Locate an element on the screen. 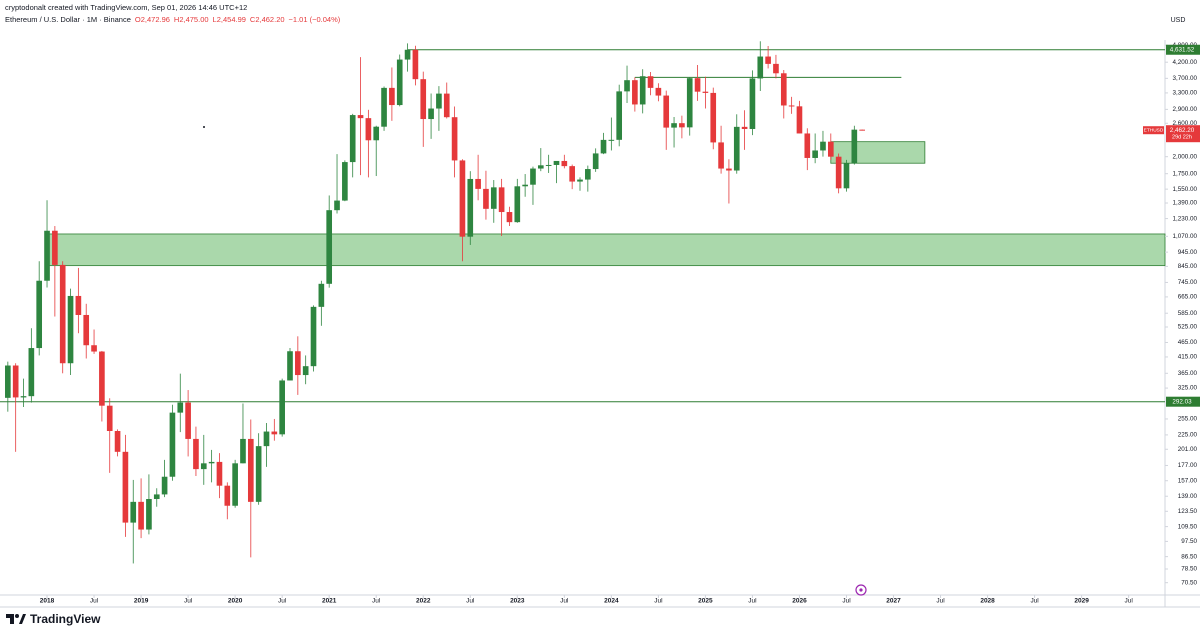 This screenshot has height=637, width=1200. x-tick-label: 2020 is located at coordinates (235, 601).